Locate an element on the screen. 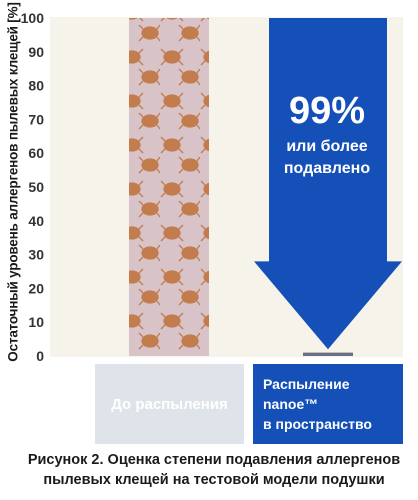 The image size is (418, 500). y-tick-label: 40 is located at coordinates (36, 221).